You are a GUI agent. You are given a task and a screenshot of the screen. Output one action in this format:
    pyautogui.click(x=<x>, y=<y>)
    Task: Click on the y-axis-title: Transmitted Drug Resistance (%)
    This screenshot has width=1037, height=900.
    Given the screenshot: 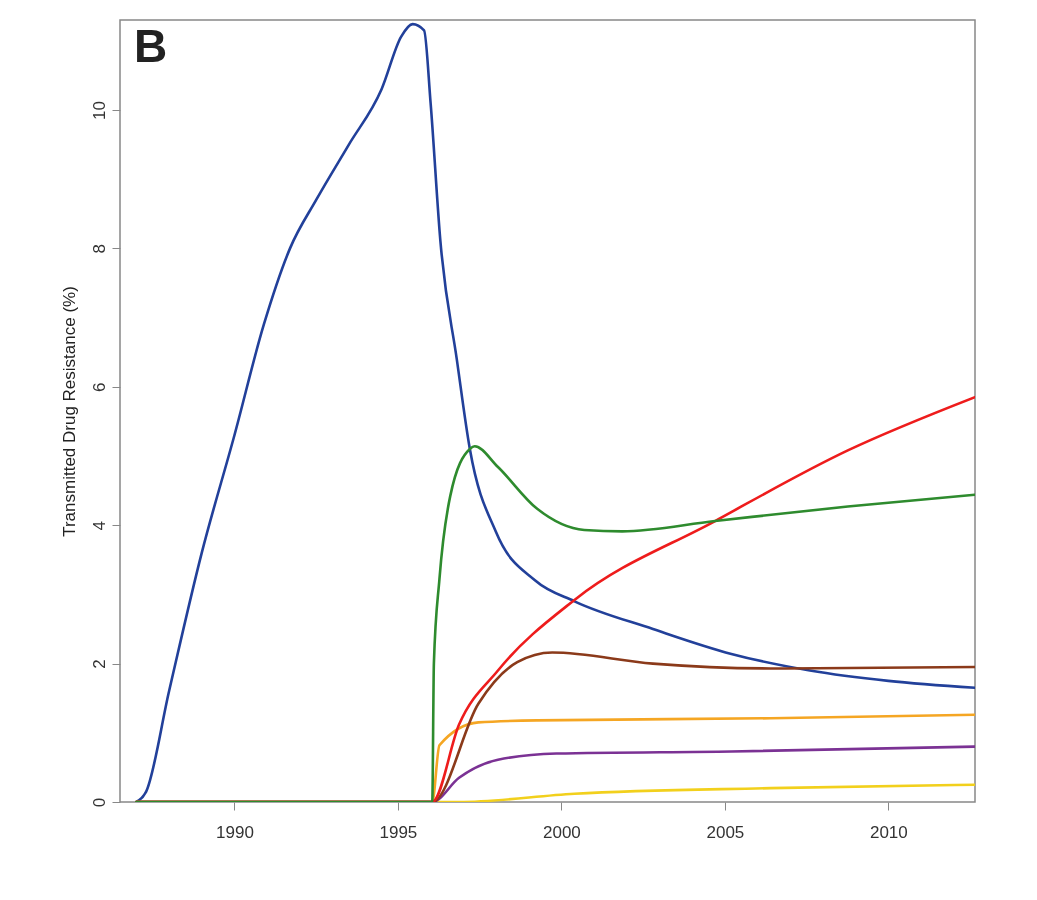 What is the action you would take?
    pyautogui.click(x=69, y=411)
    